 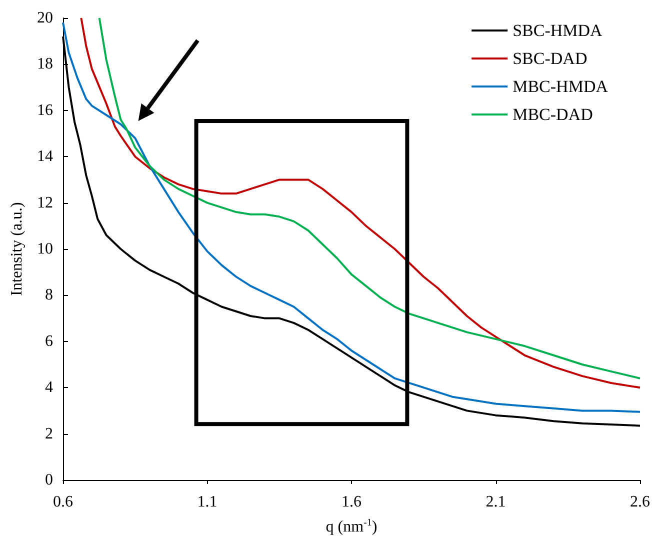 What do you see at coordinates (45, 249) in the screenshot?
I see `y-tick-label: 10` at bounding box center [45, 249].